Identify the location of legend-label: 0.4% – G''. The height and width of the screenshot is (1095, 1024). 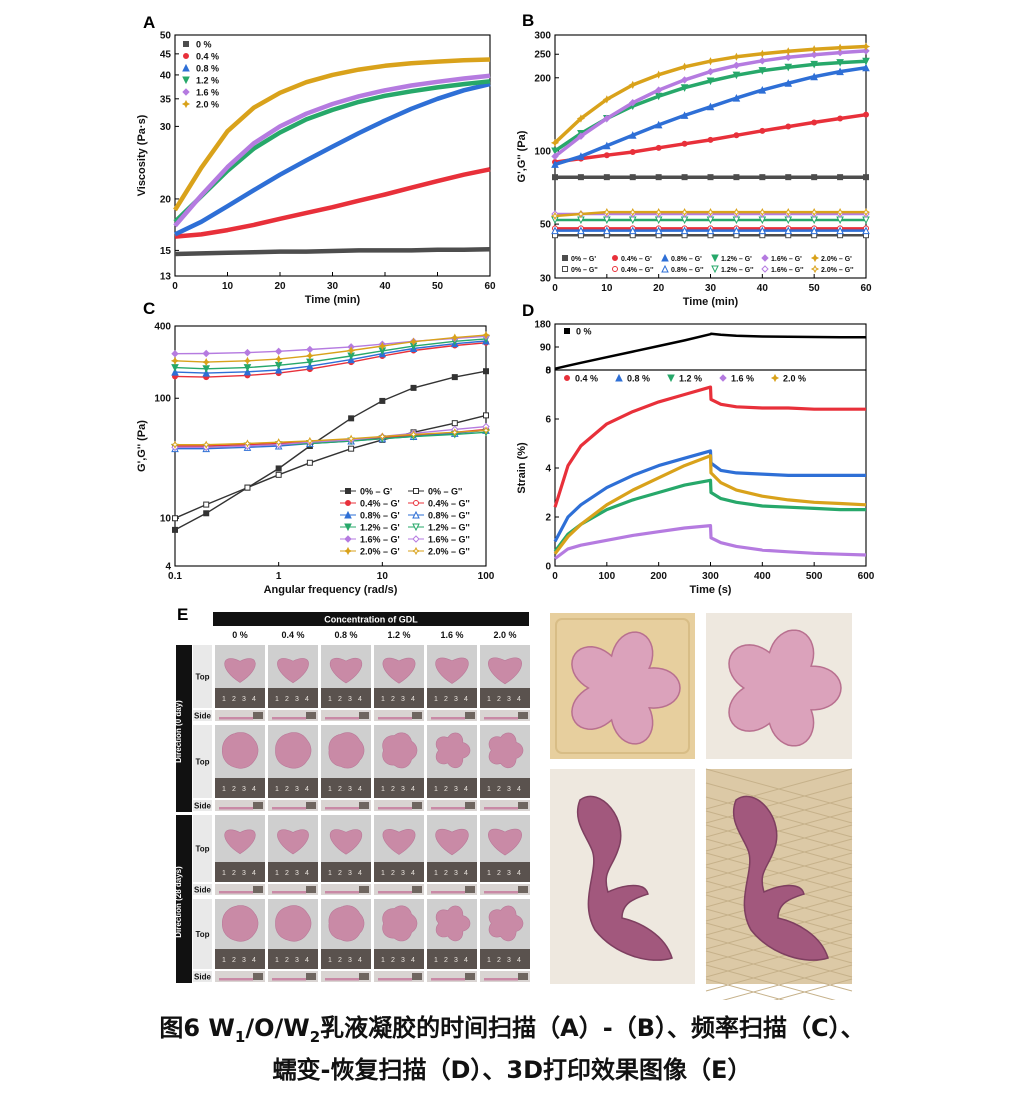
(449, 504).